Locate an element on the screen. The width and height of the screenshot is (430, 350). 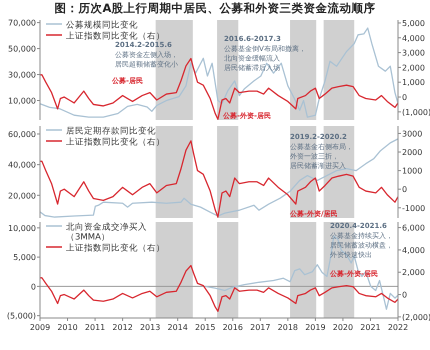
y2-tick-label: 2000 is located at coordinates (412, 153).